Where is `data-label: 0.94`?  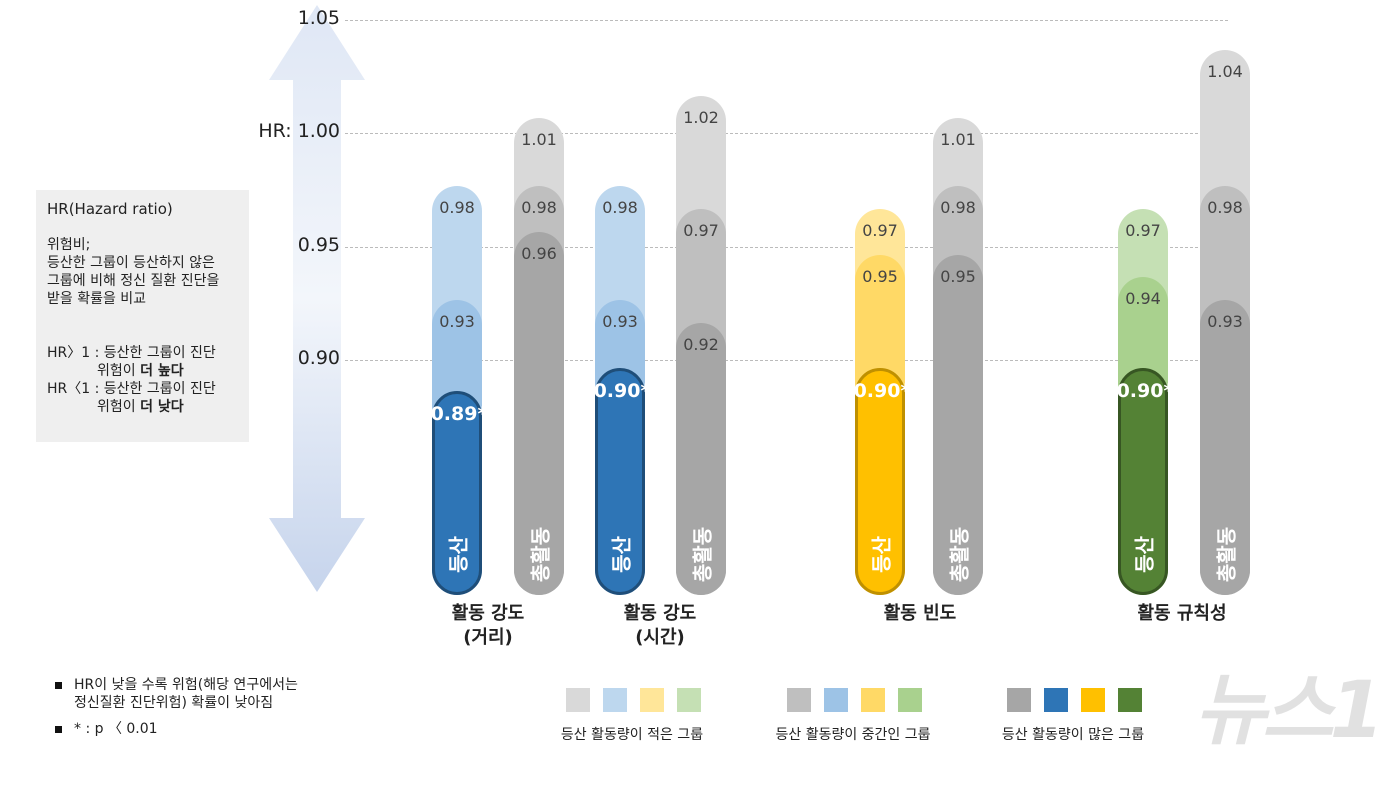
data-label: 0.94 is located at coordinates (1143, 299).